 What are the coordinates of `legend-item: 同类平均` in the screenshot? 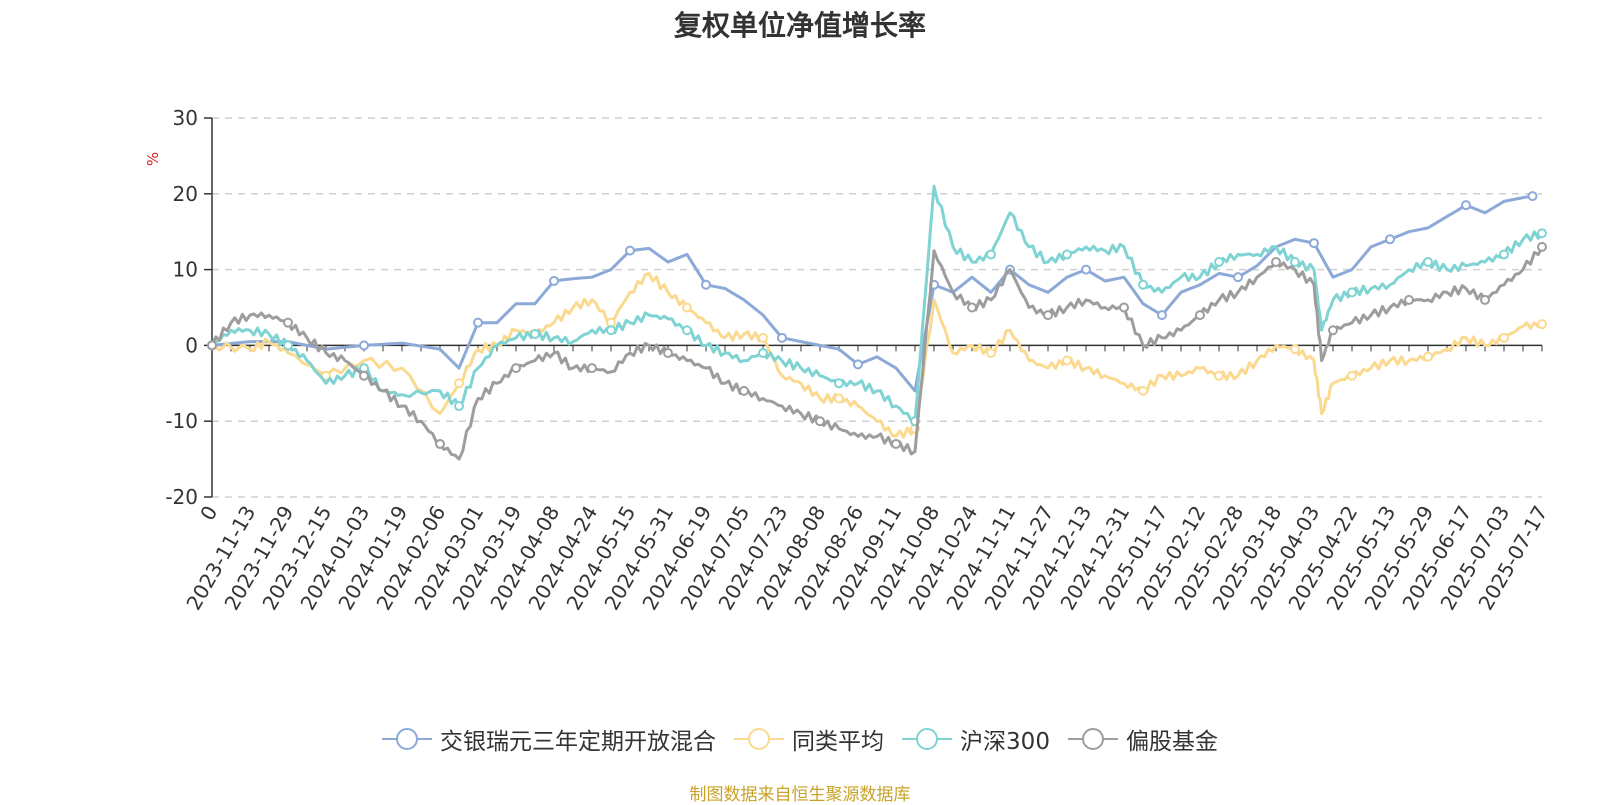 It's located at (809, 739).